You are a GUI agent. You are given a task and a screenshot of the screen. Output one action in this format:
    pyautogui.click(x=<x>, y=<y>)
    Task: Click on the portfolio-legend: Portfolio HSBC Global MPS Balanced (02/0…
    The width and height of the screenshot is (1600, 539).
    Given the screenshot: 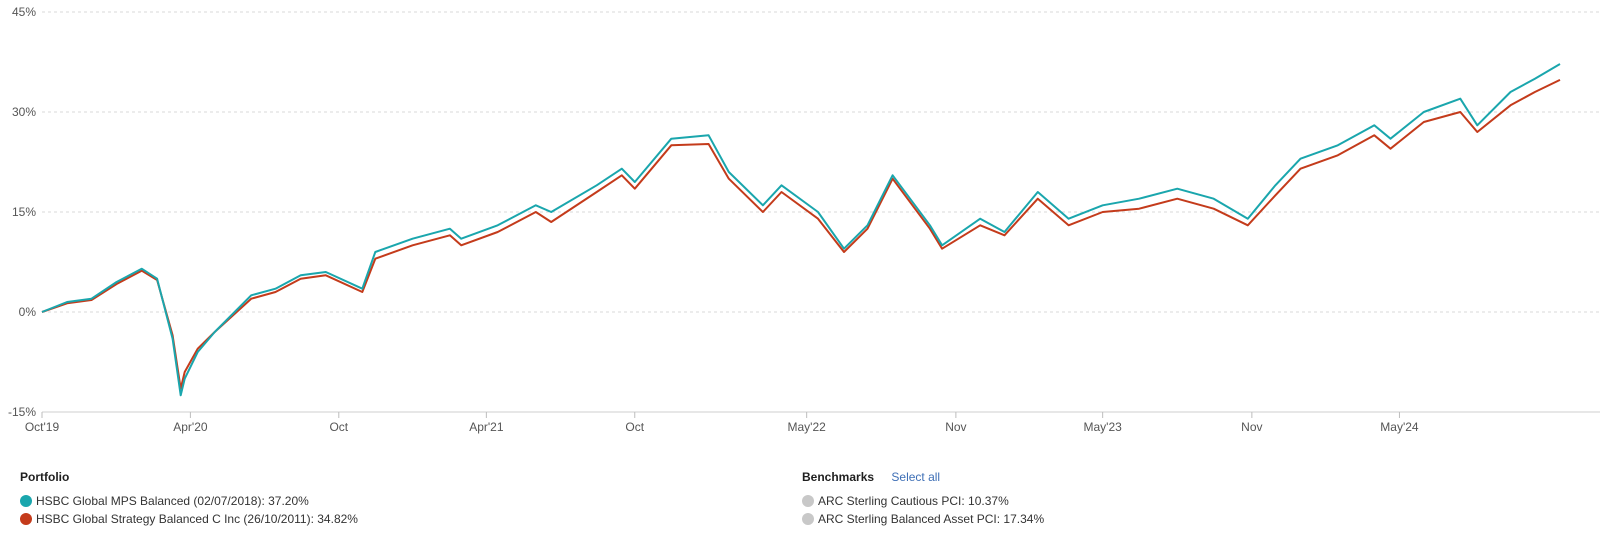 What is the action you would take?
    pyautogui.click(x=189, y=499)
    